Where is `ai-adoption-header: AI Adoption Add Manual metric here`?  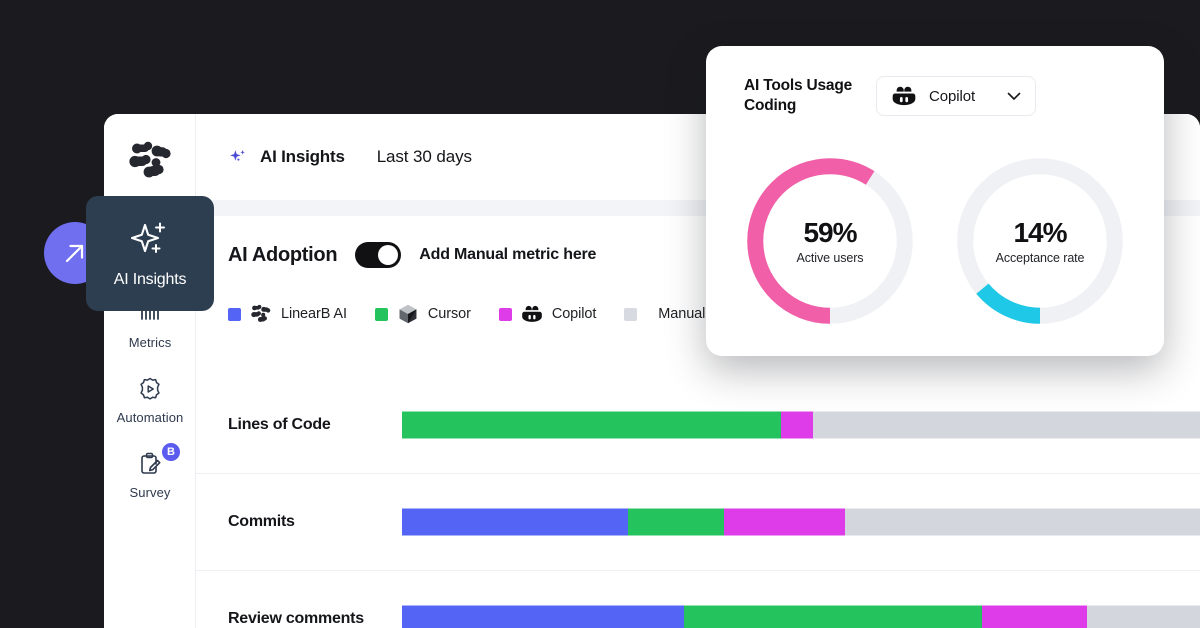
ai-adoption-header: AI Adoption Add Manual metric here is located at coordinates (412, 255).